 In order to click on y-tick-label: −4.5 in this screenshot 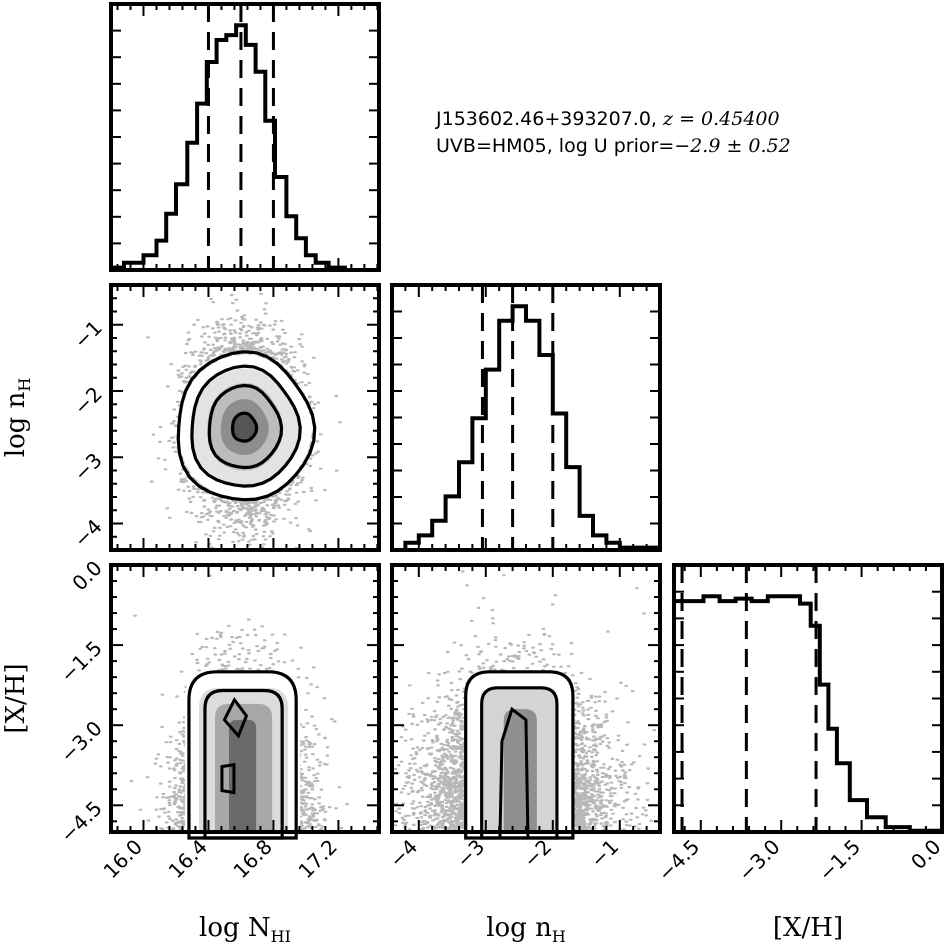, I will do `click(80, 821)`.